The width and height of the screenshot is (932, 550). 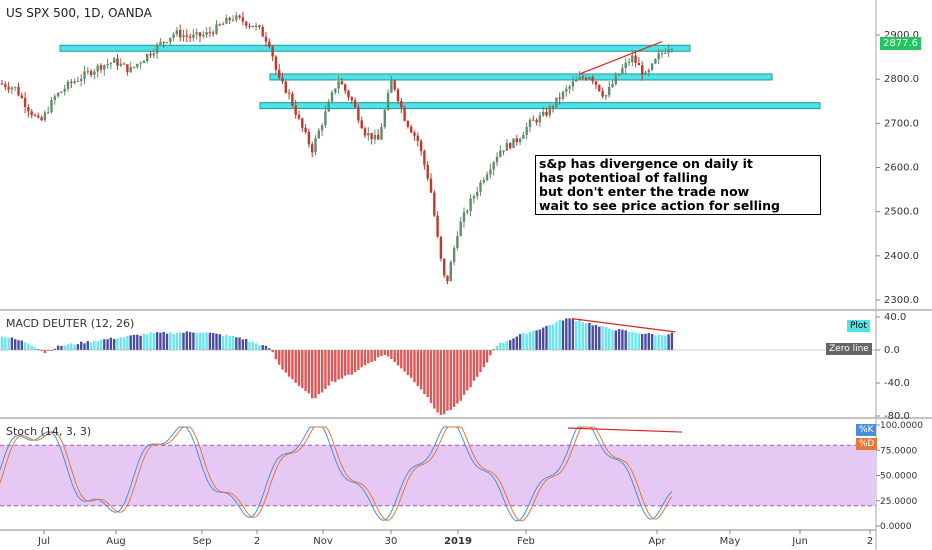 What do you see at coordinates (866, 430) in the screenshot?
I see `stoch-k-legend: %K` at bounding box center [866, 430].